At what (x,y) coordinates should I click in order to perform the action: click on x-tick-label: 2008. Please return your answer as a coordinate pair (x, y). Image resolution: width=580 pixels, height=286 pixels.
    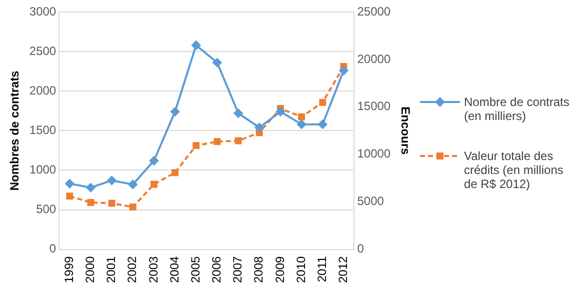
    Looking at the image, I should click on (259, 270).